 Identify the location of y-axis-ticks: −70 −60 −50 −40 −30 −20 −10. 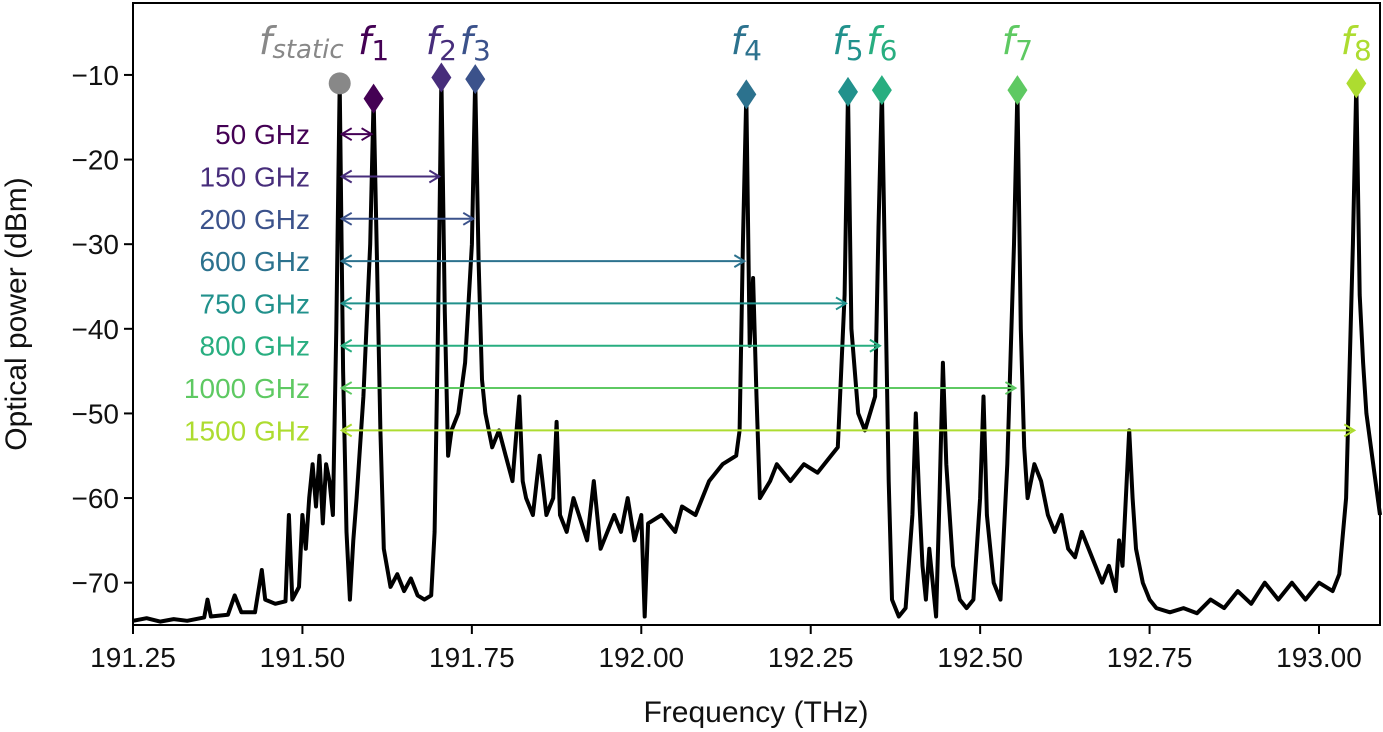
(102, 329).